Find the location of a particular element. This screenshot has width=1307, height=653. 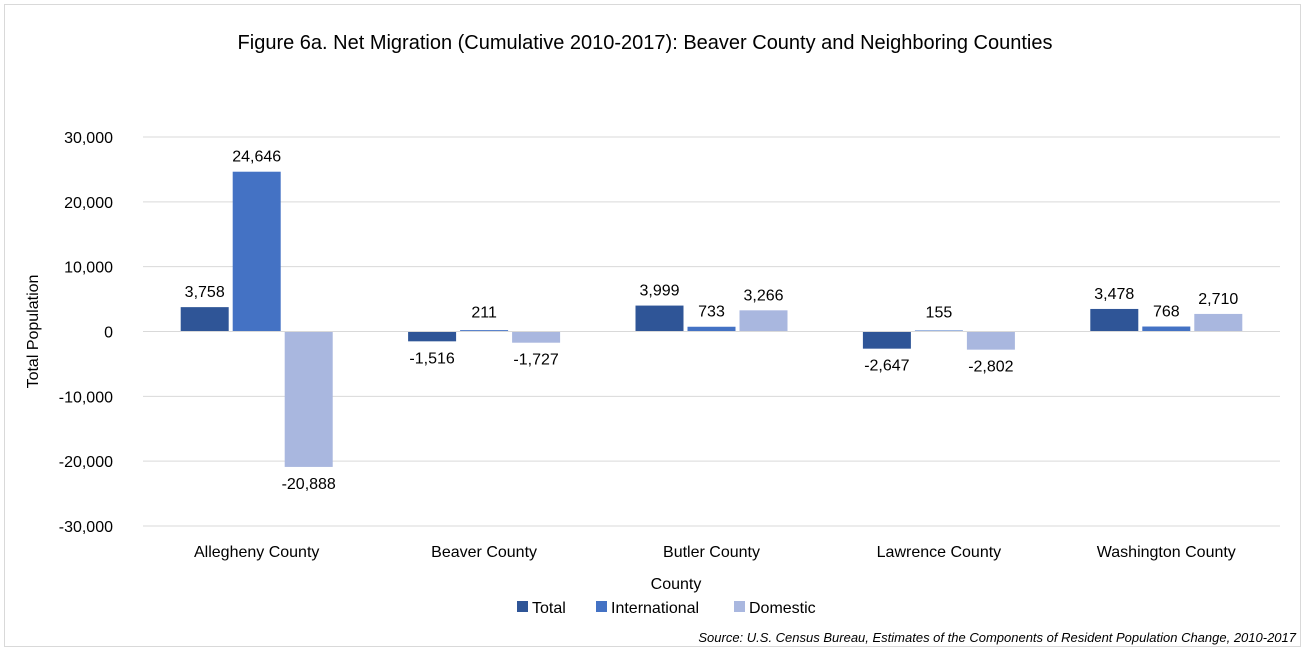

data-label: -2,647 is located at coordinates (886, 366).